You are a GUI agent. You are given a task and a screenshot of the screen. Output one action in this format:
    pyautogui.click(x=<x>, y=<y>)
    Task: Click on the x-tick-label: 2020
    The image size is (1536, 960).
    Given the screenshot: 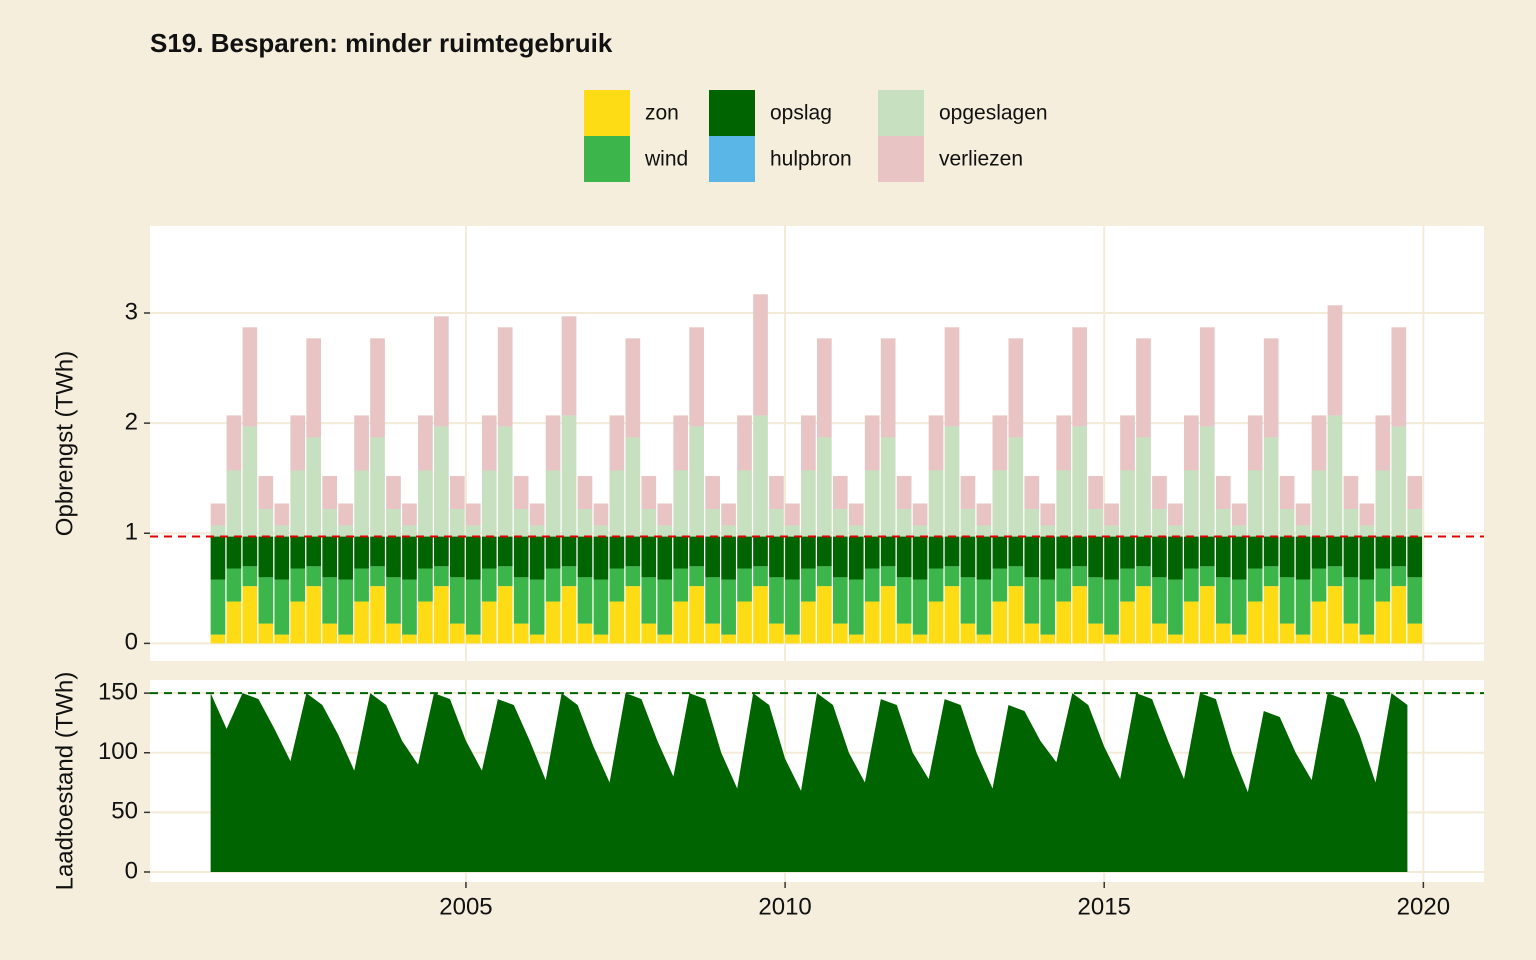 What is the action you would take?
    pyautogui.click(x=1423, y=906)
    